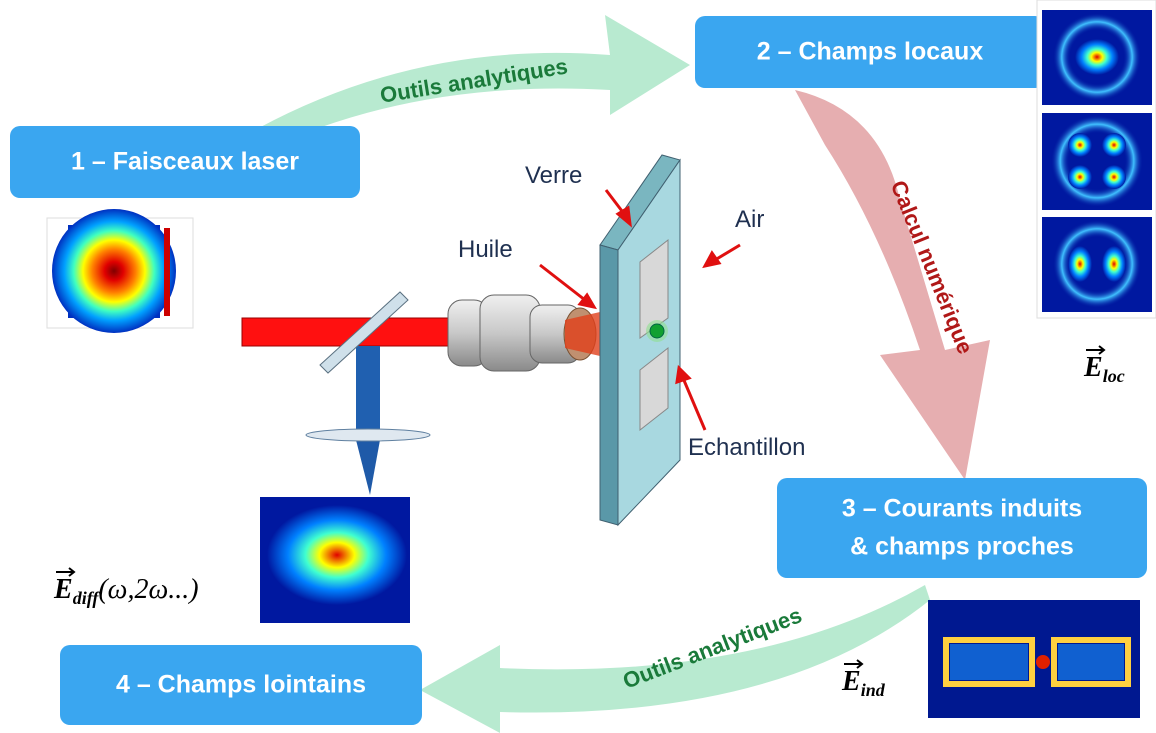 This screenshot has width=1156, height=733. I want to click on step-label: 3 – Courants induits, so click(962, 509).